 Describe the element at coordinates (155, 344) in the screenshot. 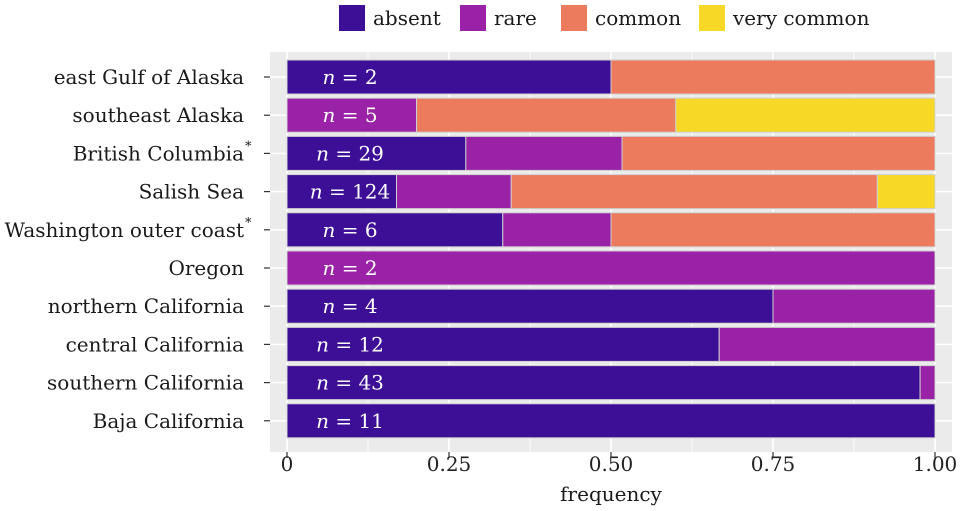

I see `category-label: central California` at that location.